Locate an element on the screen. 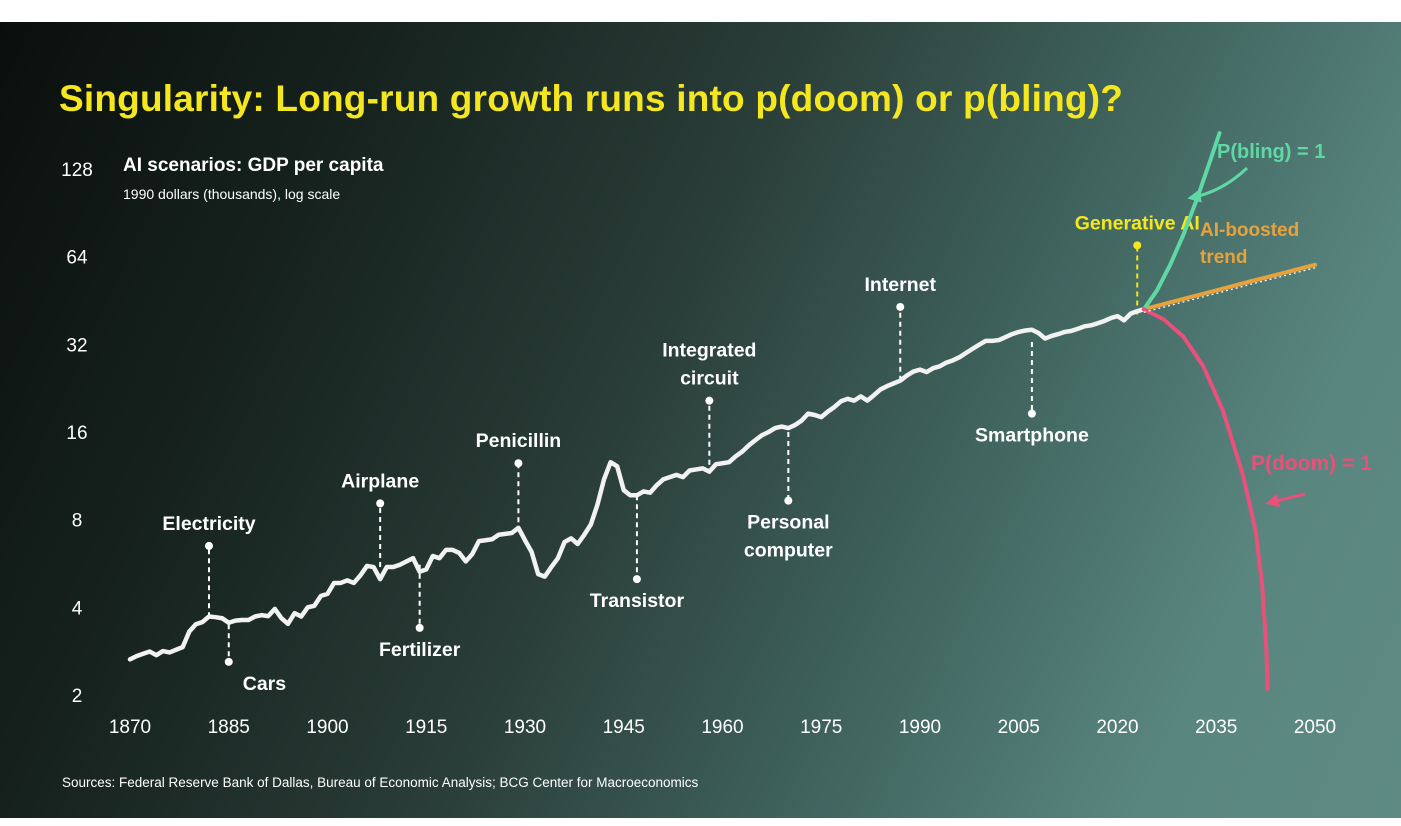 The height and width of the screenshot is (826, 1401). chart-title: AI scenarios: GDP per capita is located at coordinates (253, 165).